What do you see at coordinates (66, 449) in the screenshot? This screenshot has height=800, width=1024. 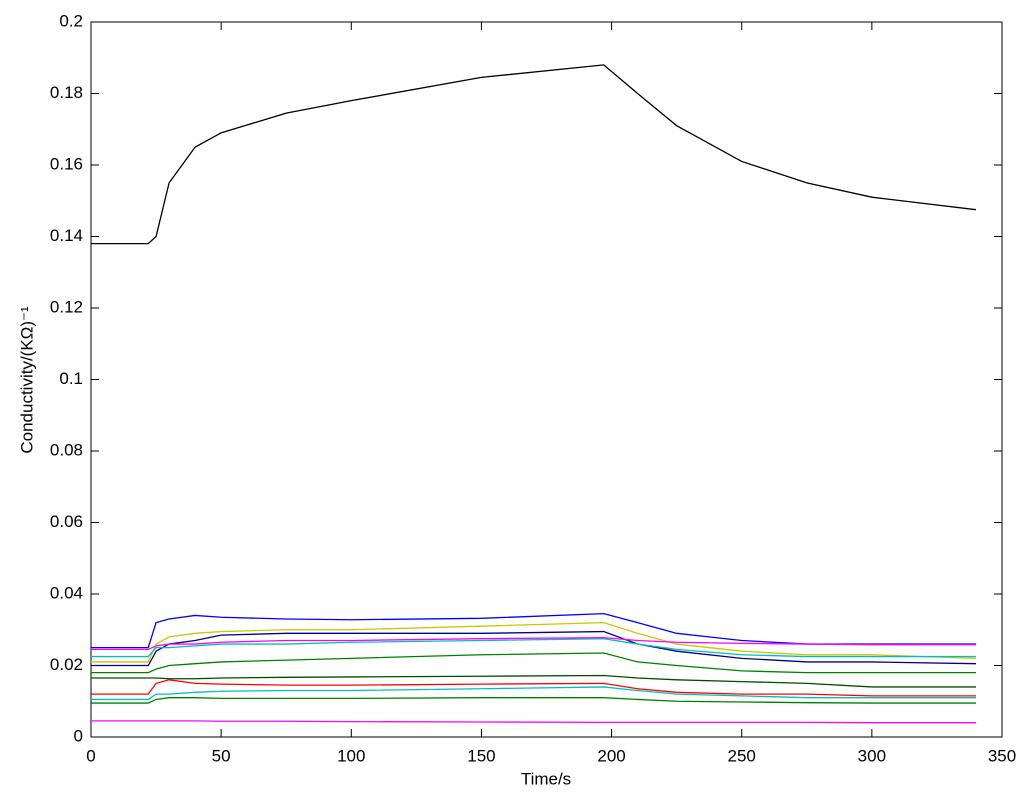 I see `y-tick-label: 0.08` at bounding box center [66, 449].